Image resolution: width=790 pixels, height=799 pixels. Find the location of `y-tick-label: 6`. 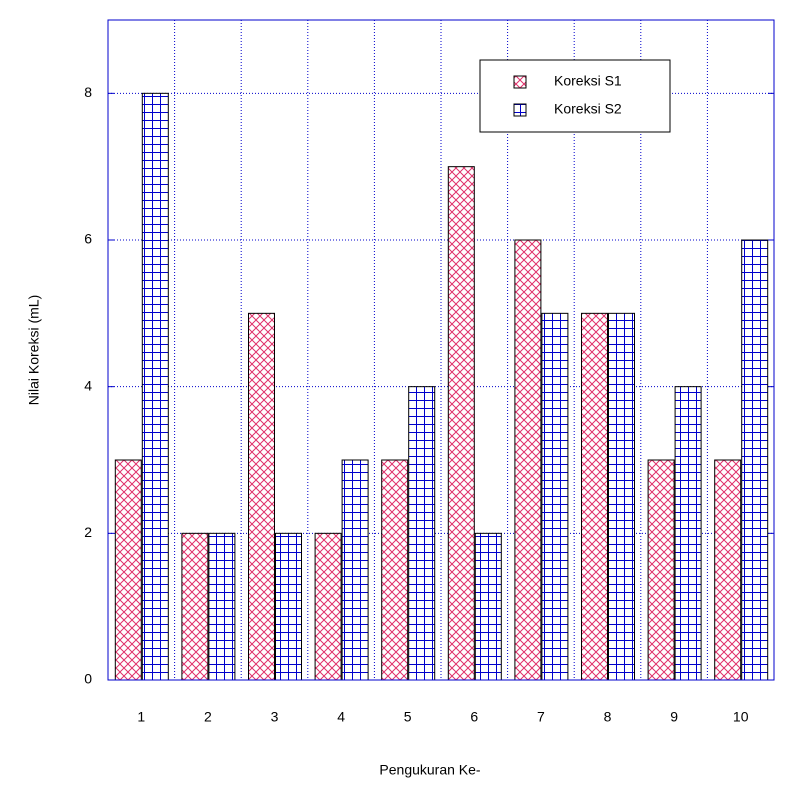

y-tick-label: 6 is located at coordinates (88, 239).